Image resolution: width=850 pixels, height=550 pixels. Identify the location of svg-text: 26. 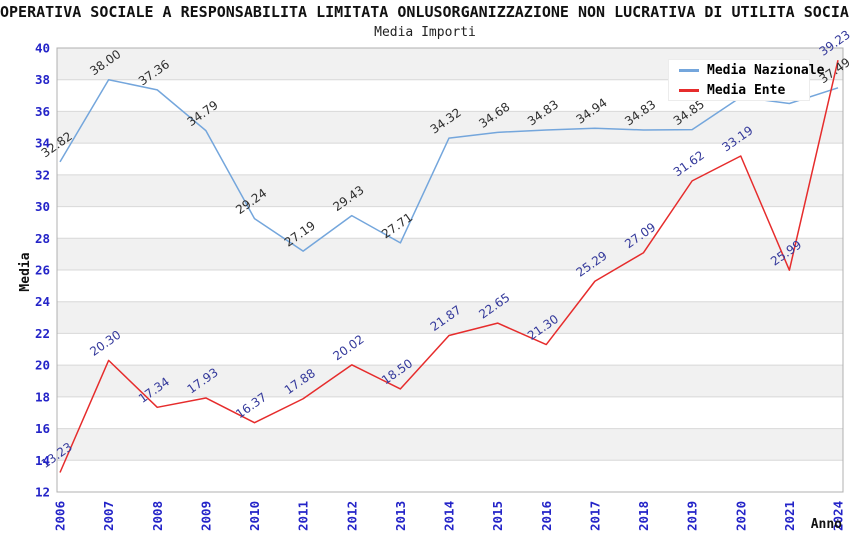
(42, 270).